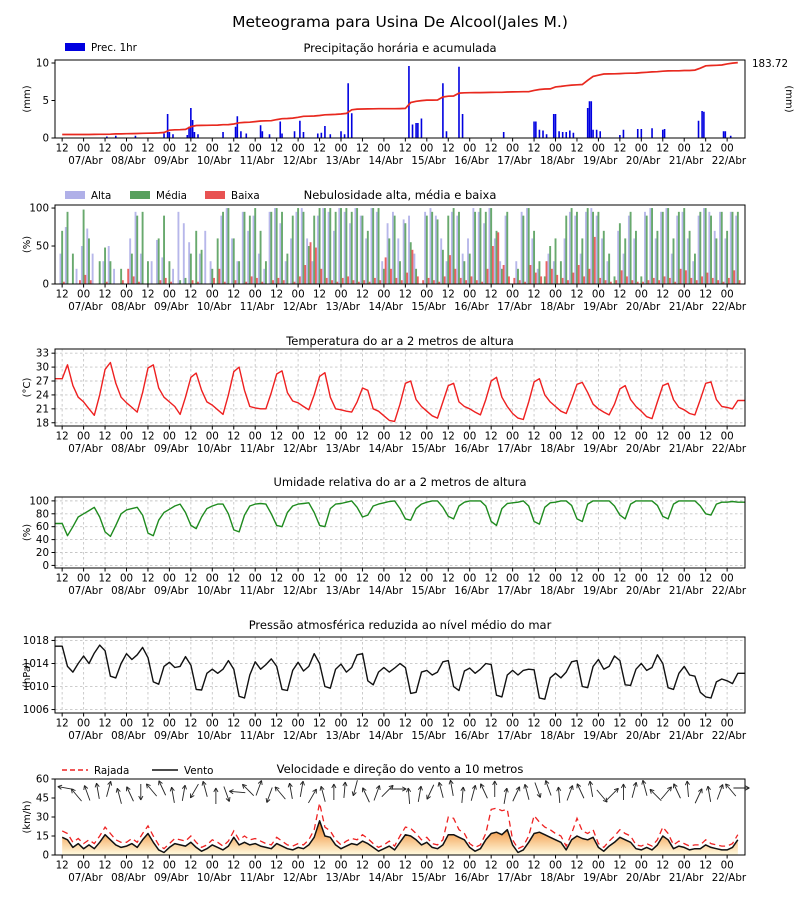  What do you see at coordinates (428, 591) in the screenshot?
I see `x-date-label: 15/Abr` at bounding box center [428, 591].